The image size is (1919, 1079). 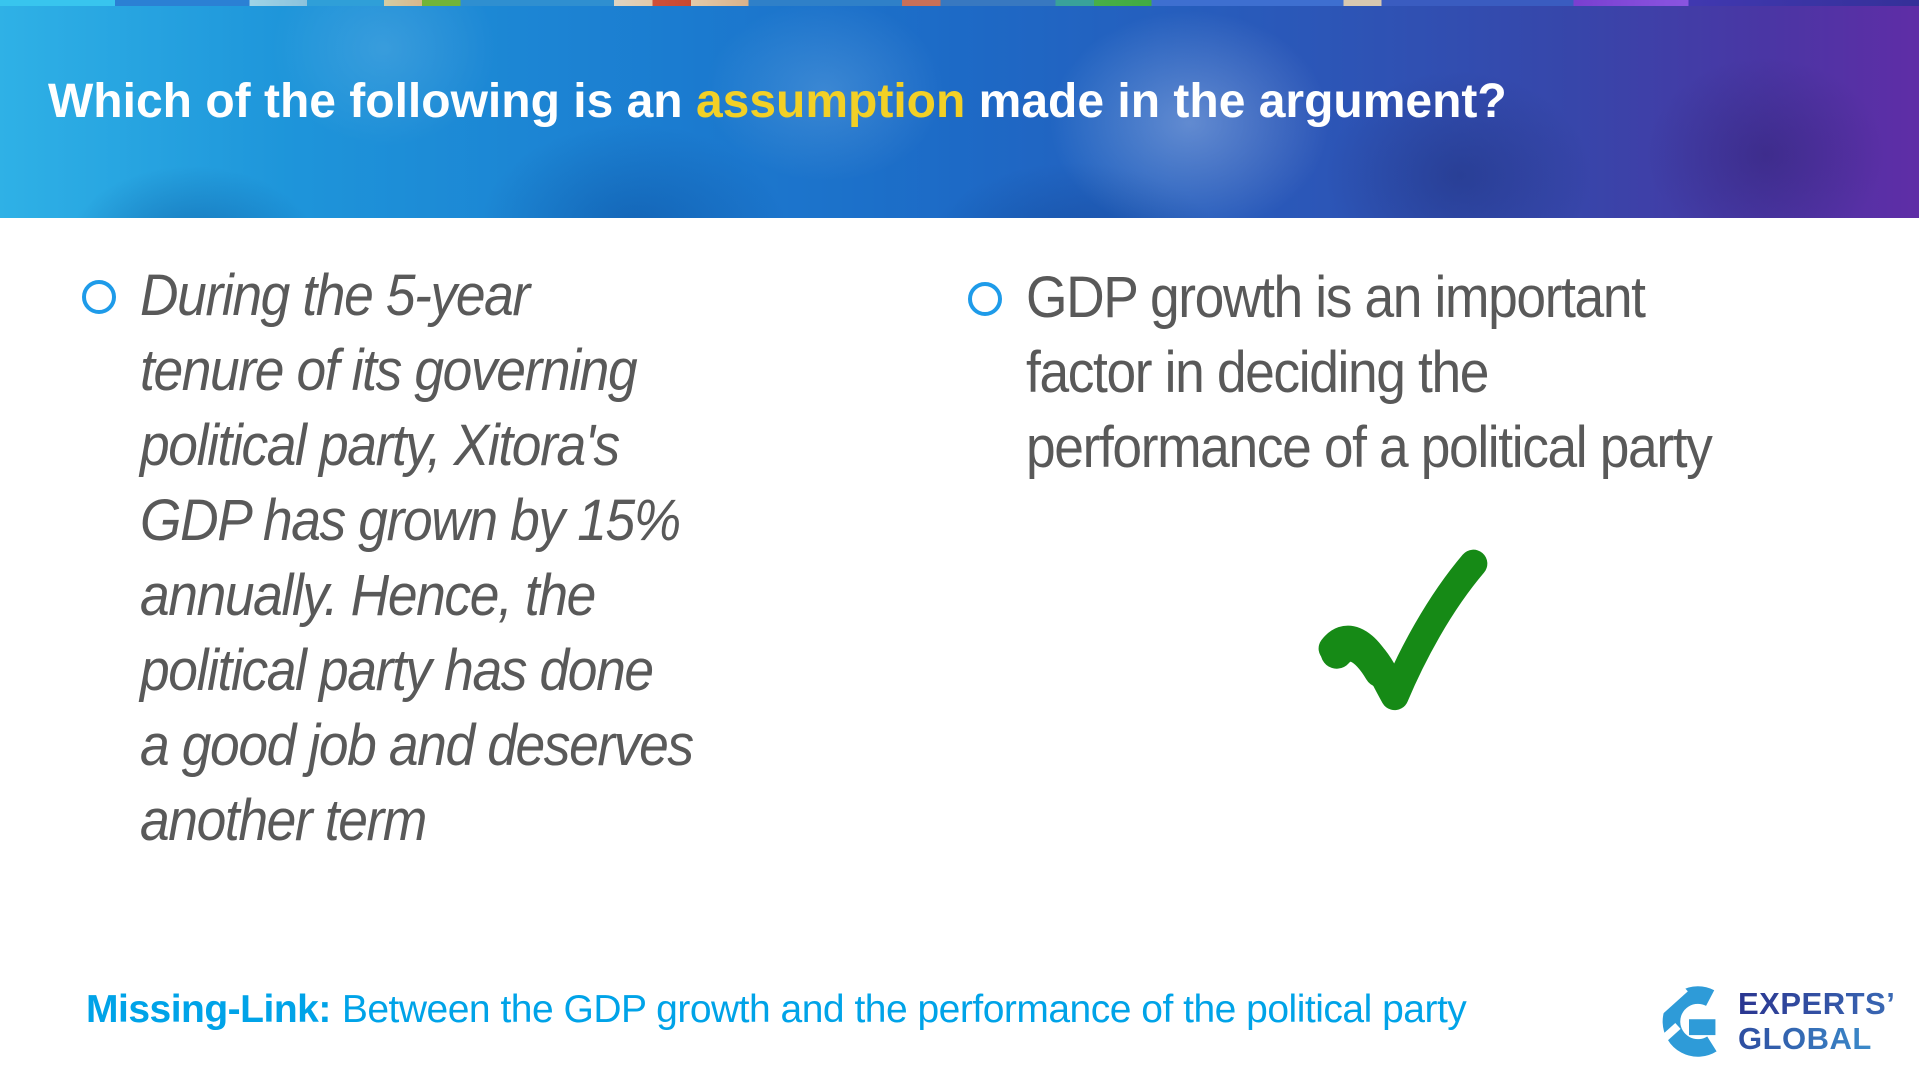 What do you see at coordinates (208, 1009) in the screenshot?
I see `missing-link-label: Missing-Link:` at bounding box center [208, 1009].